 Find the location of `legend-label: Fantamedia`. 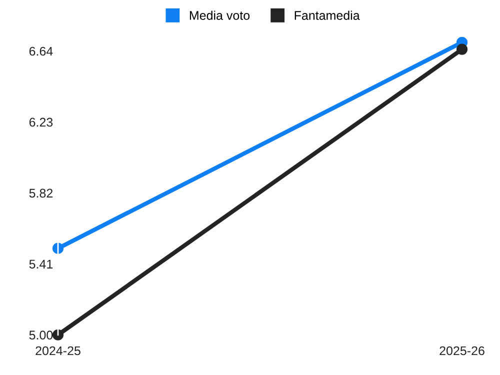

legend-label: Fantamedia is located at coordinates (327, 15).